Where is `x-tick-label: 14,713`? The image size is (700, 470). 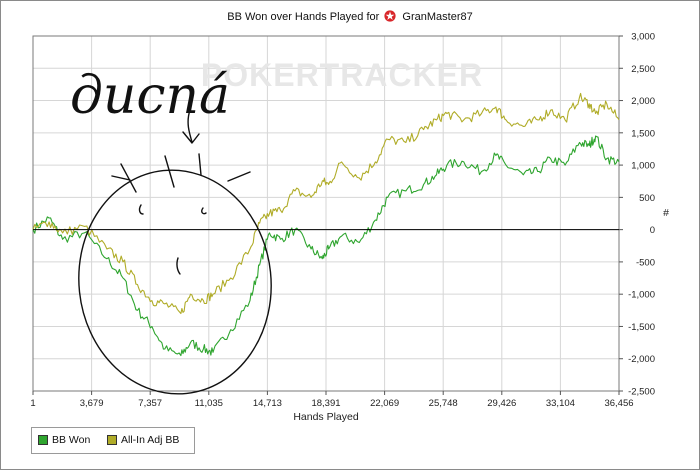 x-tick-label: 14,713 is located at coordinates (267, 403).